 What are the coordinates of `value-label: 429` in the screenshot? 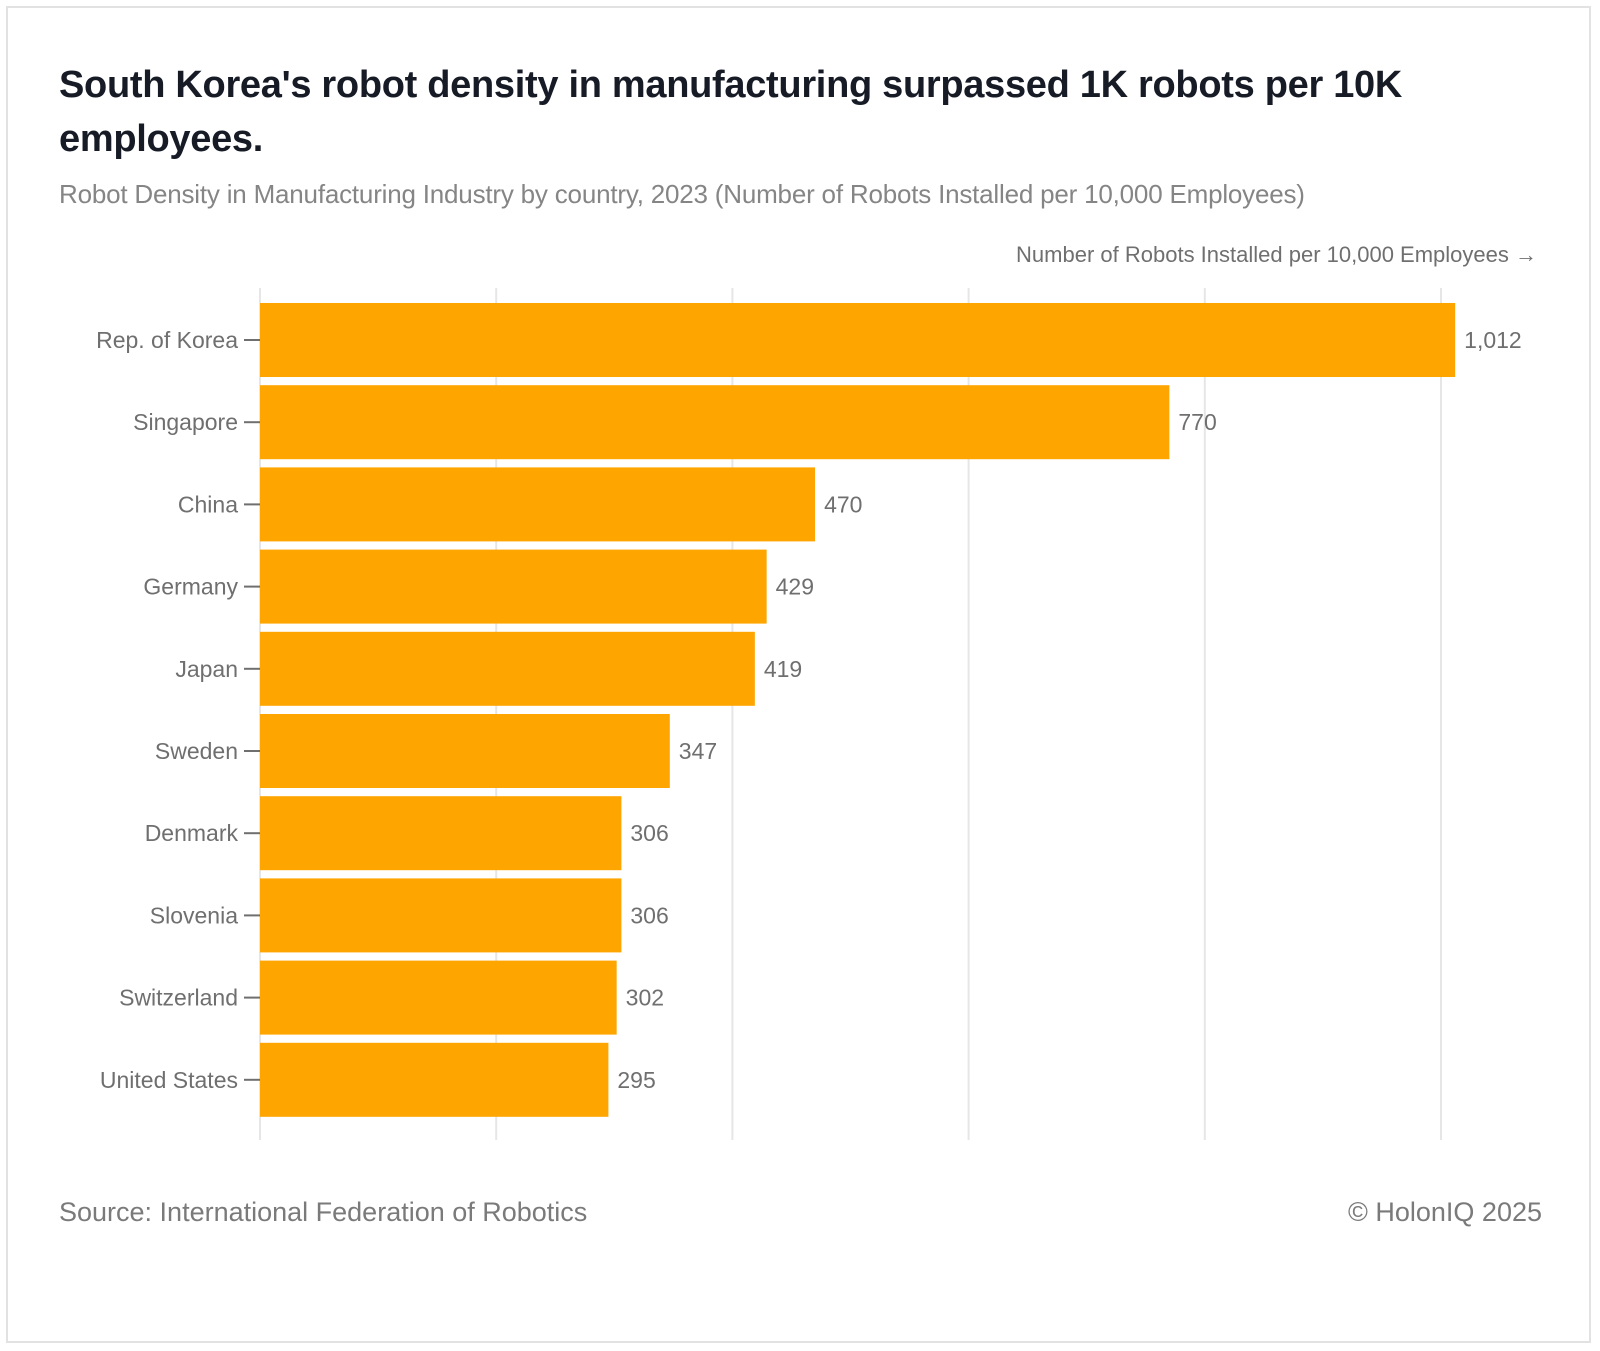 It's located at (795, 587).